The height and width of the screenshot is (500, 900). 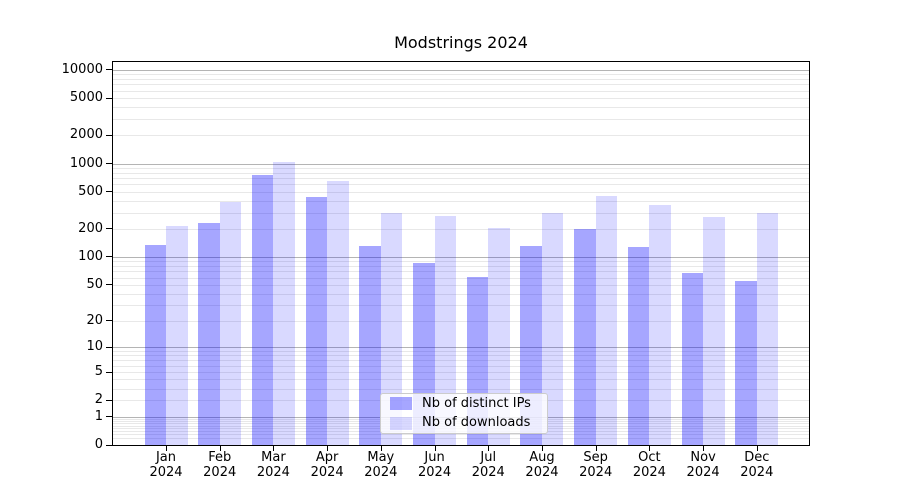 I want to click on y-tick-label: 2000, so click(x=86, y=135).